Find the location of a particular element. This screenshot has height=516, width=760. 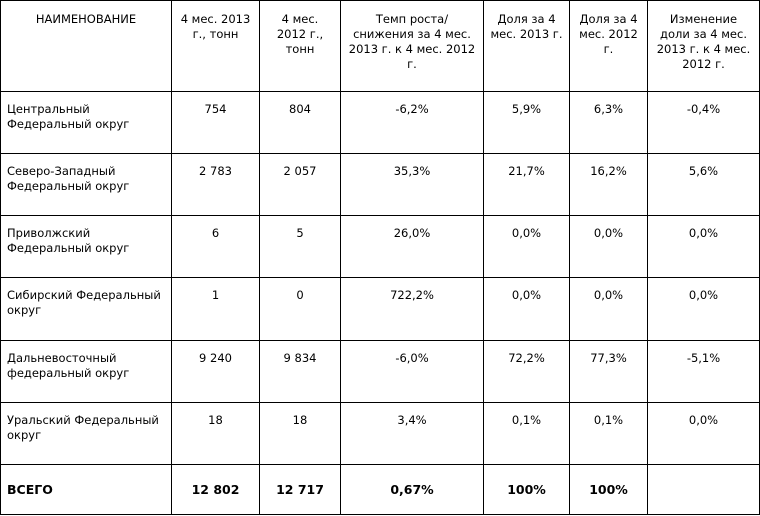

value-2012-cell: 5 is located at coordinates (300, 247).